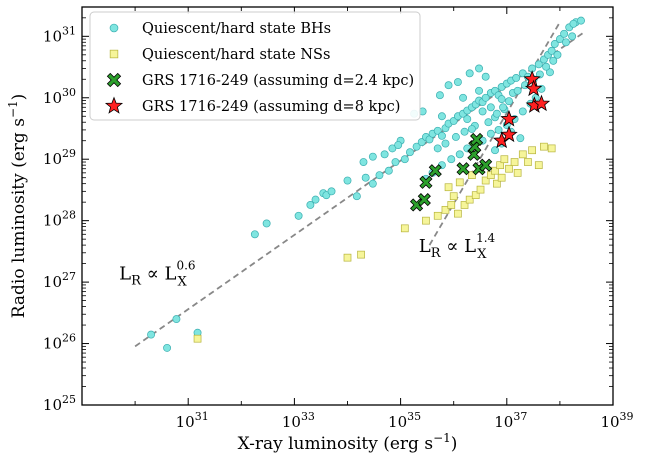  Describe the element at coordinates (236, 55) in the screenshot. I see `legend-label-2: Quiescent/hard state NSs` at that location.